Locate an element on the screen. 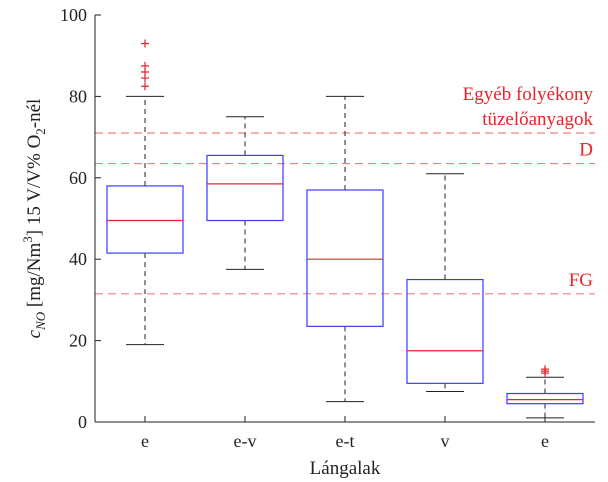  y-tick-label: 60 is located at coordinates (78, 178).